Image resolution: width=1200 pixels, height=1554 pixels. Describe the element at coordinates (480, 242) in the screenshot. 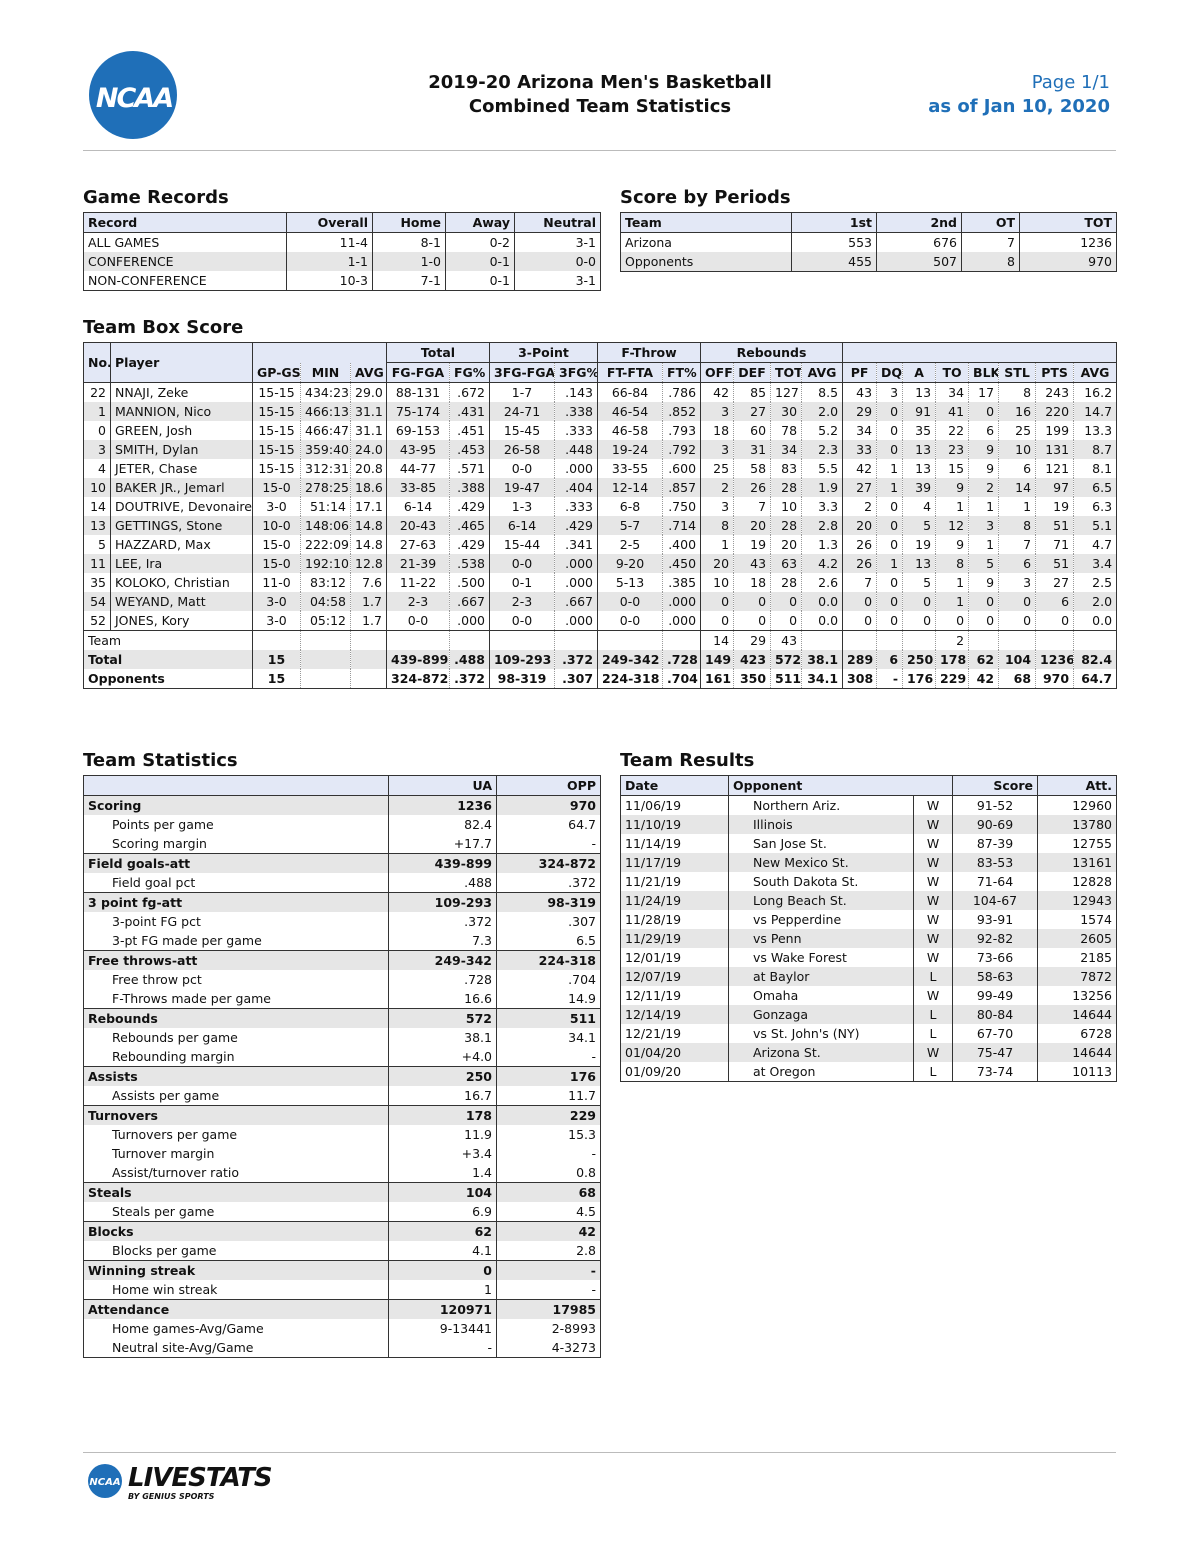

I see `cell: 0-2` at that location.